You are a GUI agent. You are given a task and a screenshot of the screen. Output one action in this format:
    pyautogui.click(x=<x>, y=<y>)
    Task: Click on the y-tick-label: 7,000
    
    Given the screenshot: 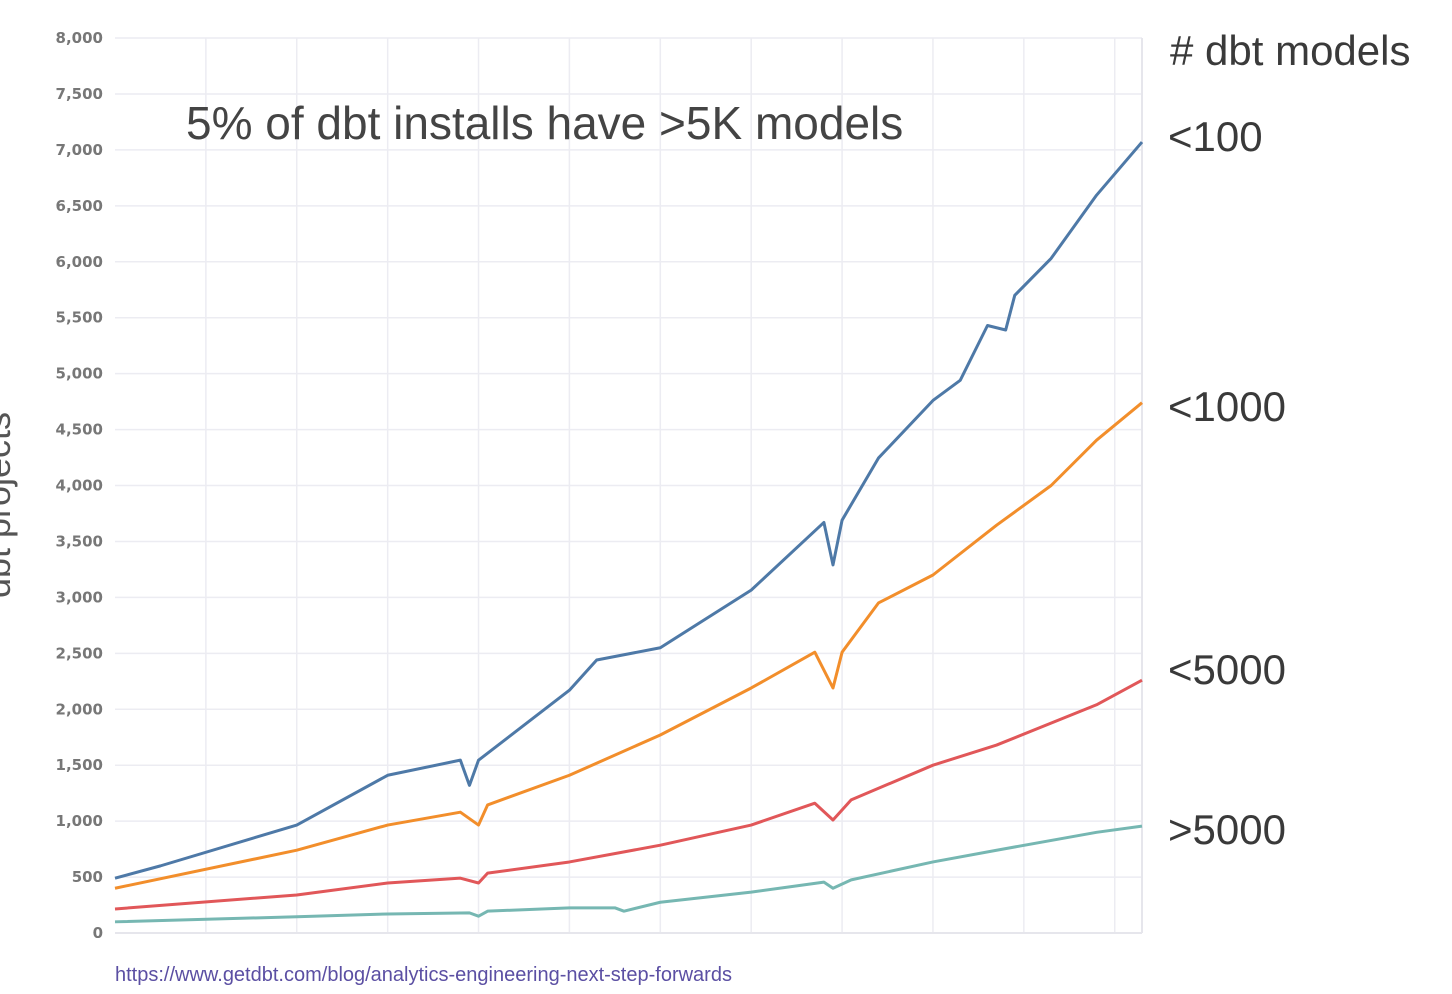 What is the action you would take?
    pyautogui.click(x=79, y=150)
    